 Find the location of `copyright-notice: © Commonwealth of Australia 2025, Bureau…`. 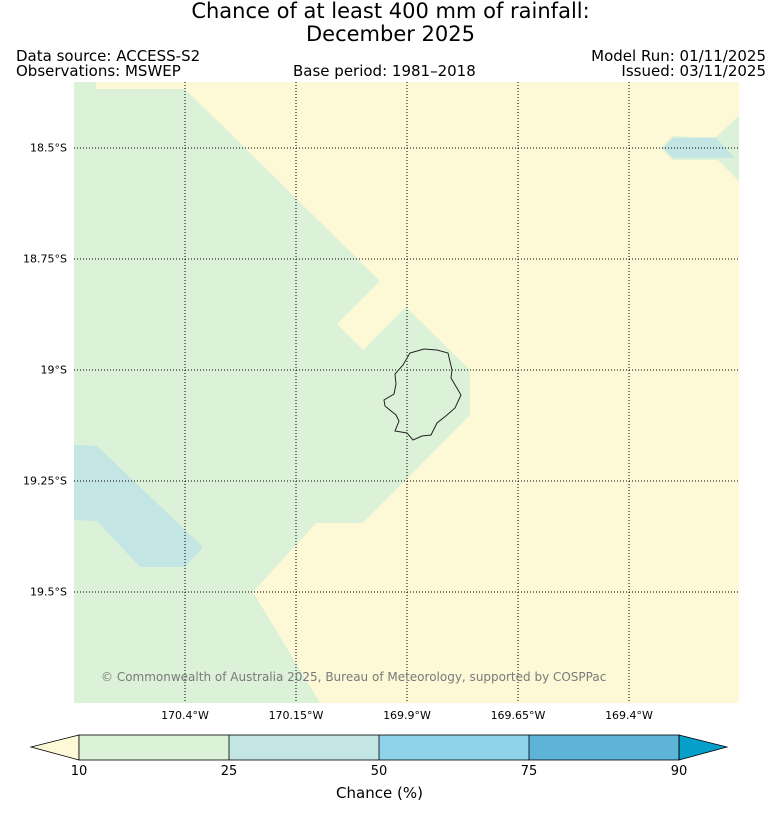

copyright-notice: © Commonwealth of Australia 2025, Bureau… is located at coordinates (353, 677).